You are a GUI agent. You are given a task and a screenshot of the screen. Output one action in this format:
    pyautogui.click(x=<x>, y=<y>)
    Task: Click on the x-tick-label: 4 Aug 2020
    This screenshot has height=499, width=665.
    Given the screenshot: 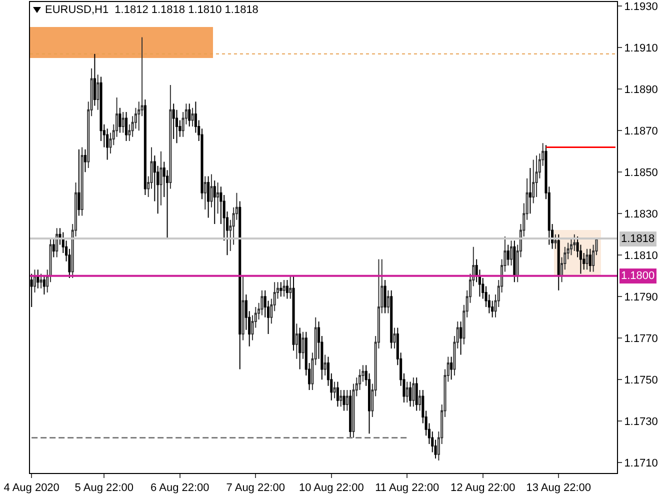 What is the action you would take?
    pyautogui.click(x=32, y=488)
    